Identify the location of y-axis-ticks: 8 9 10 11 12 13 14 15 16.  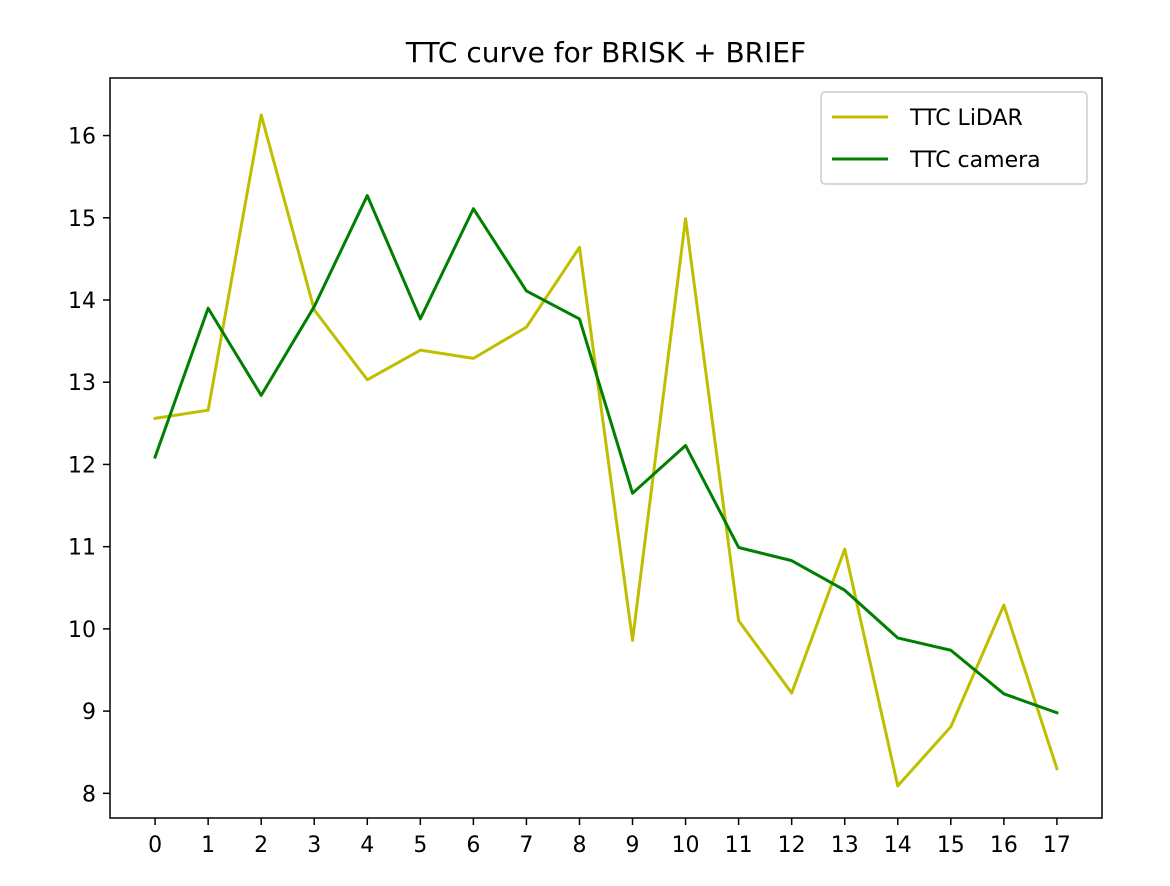
(89, 466).